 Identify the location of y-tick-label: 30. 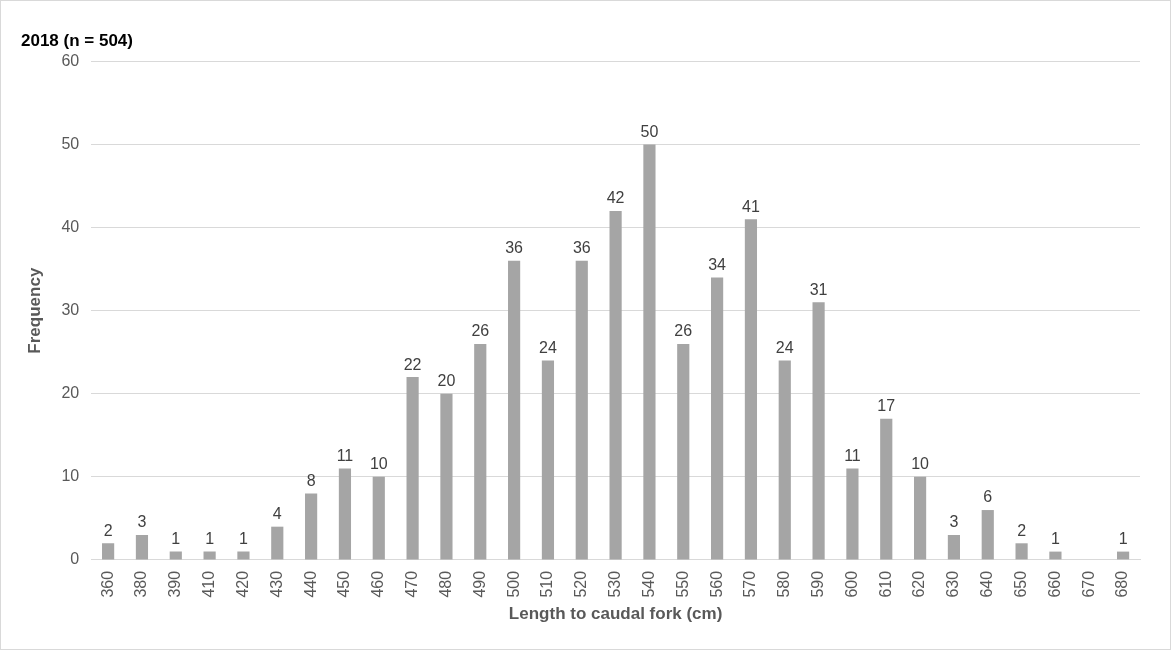
(70, 310).